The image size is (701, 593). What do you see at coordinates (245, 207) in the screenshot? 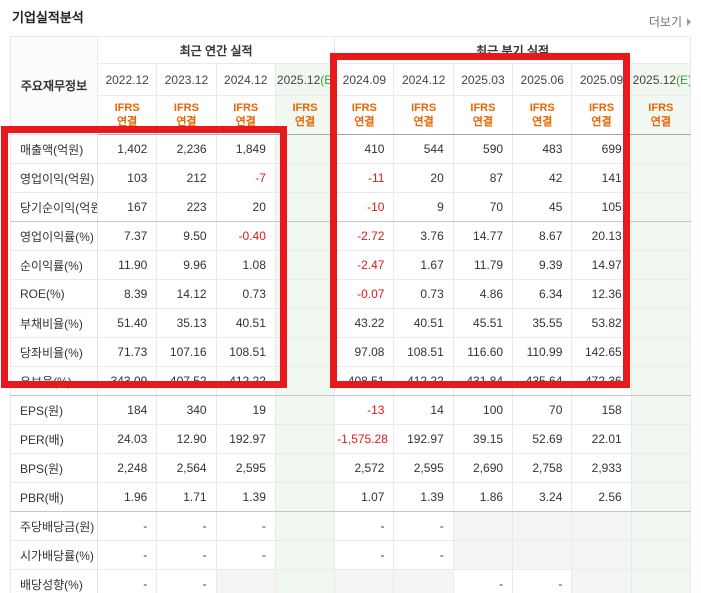
I see `value-cell: 20` at bounding box center [245, 207].